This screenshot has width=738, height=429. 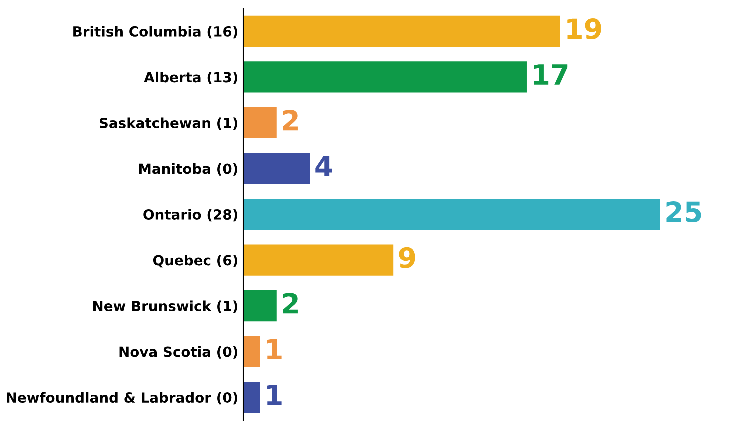 I want to click on y-tick-label: New Brunswick (1), so click(x=166, y=307).